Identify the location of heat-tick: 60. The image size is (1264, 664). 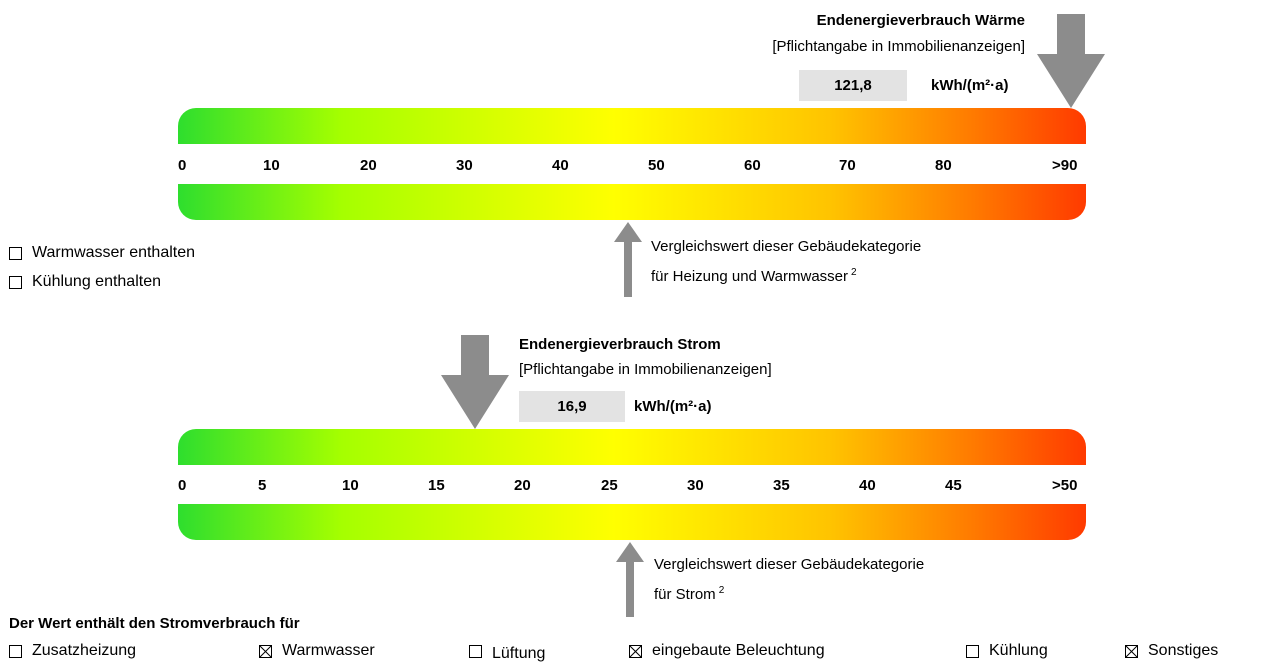
(752, 165).